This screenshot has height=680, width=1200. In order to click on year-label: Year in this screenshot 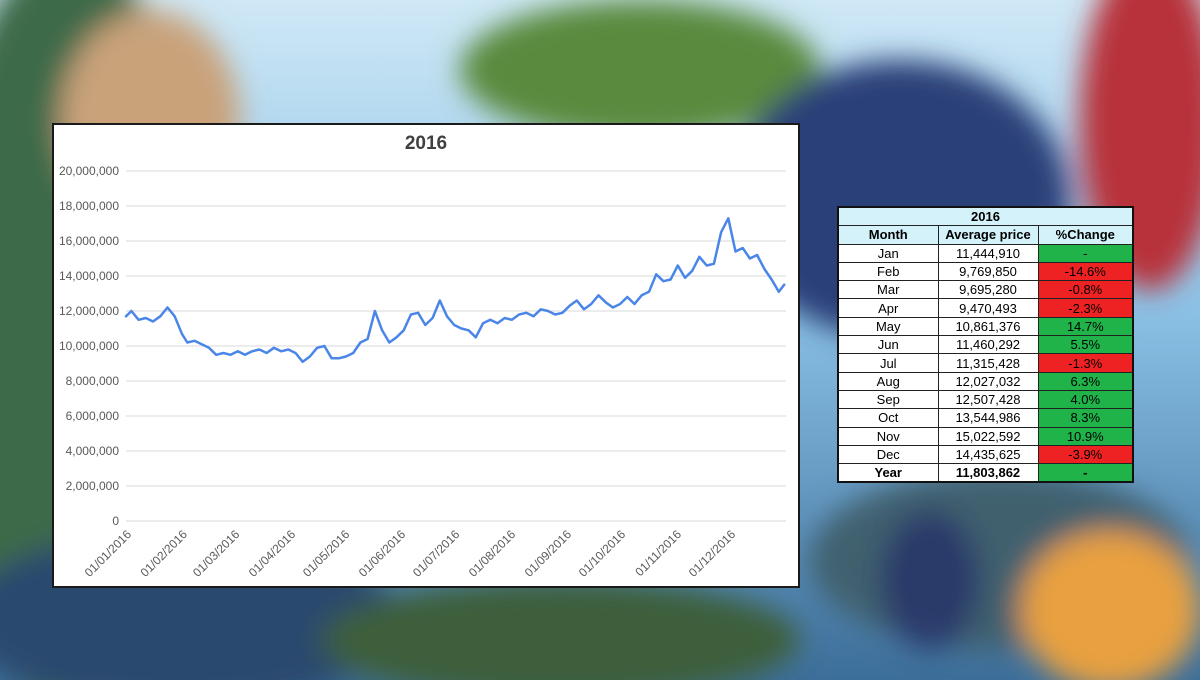, I will do `click(888, 473)`.